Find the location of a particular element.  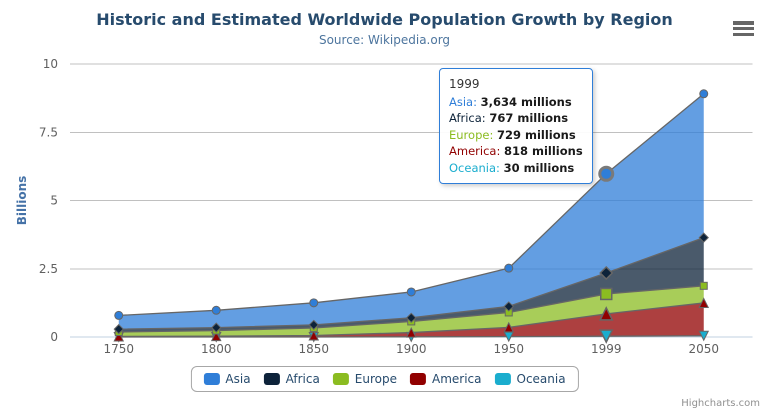

tooltip-row-oceania: Oceania: 30 millions is located at coordinates (516, 168).